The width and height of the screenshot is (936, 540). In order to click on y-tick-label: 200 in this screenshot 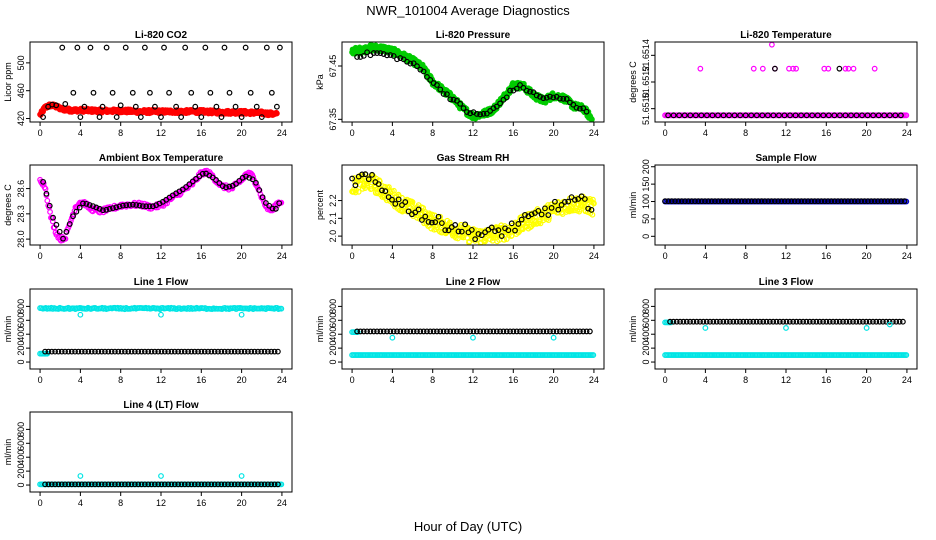, I will do `click(333, 348)`.